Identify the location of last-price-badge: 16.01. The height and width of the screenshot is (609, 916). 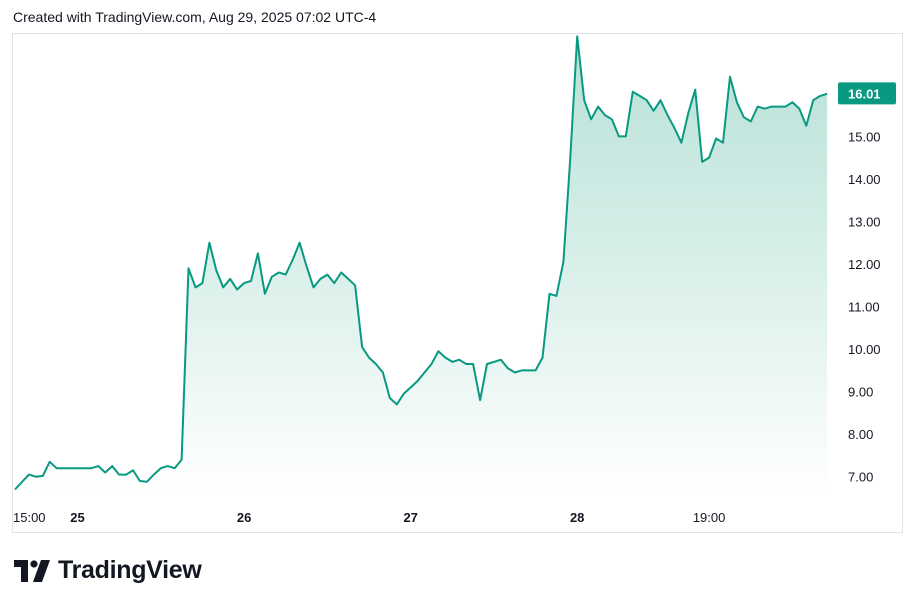
(867, 93).